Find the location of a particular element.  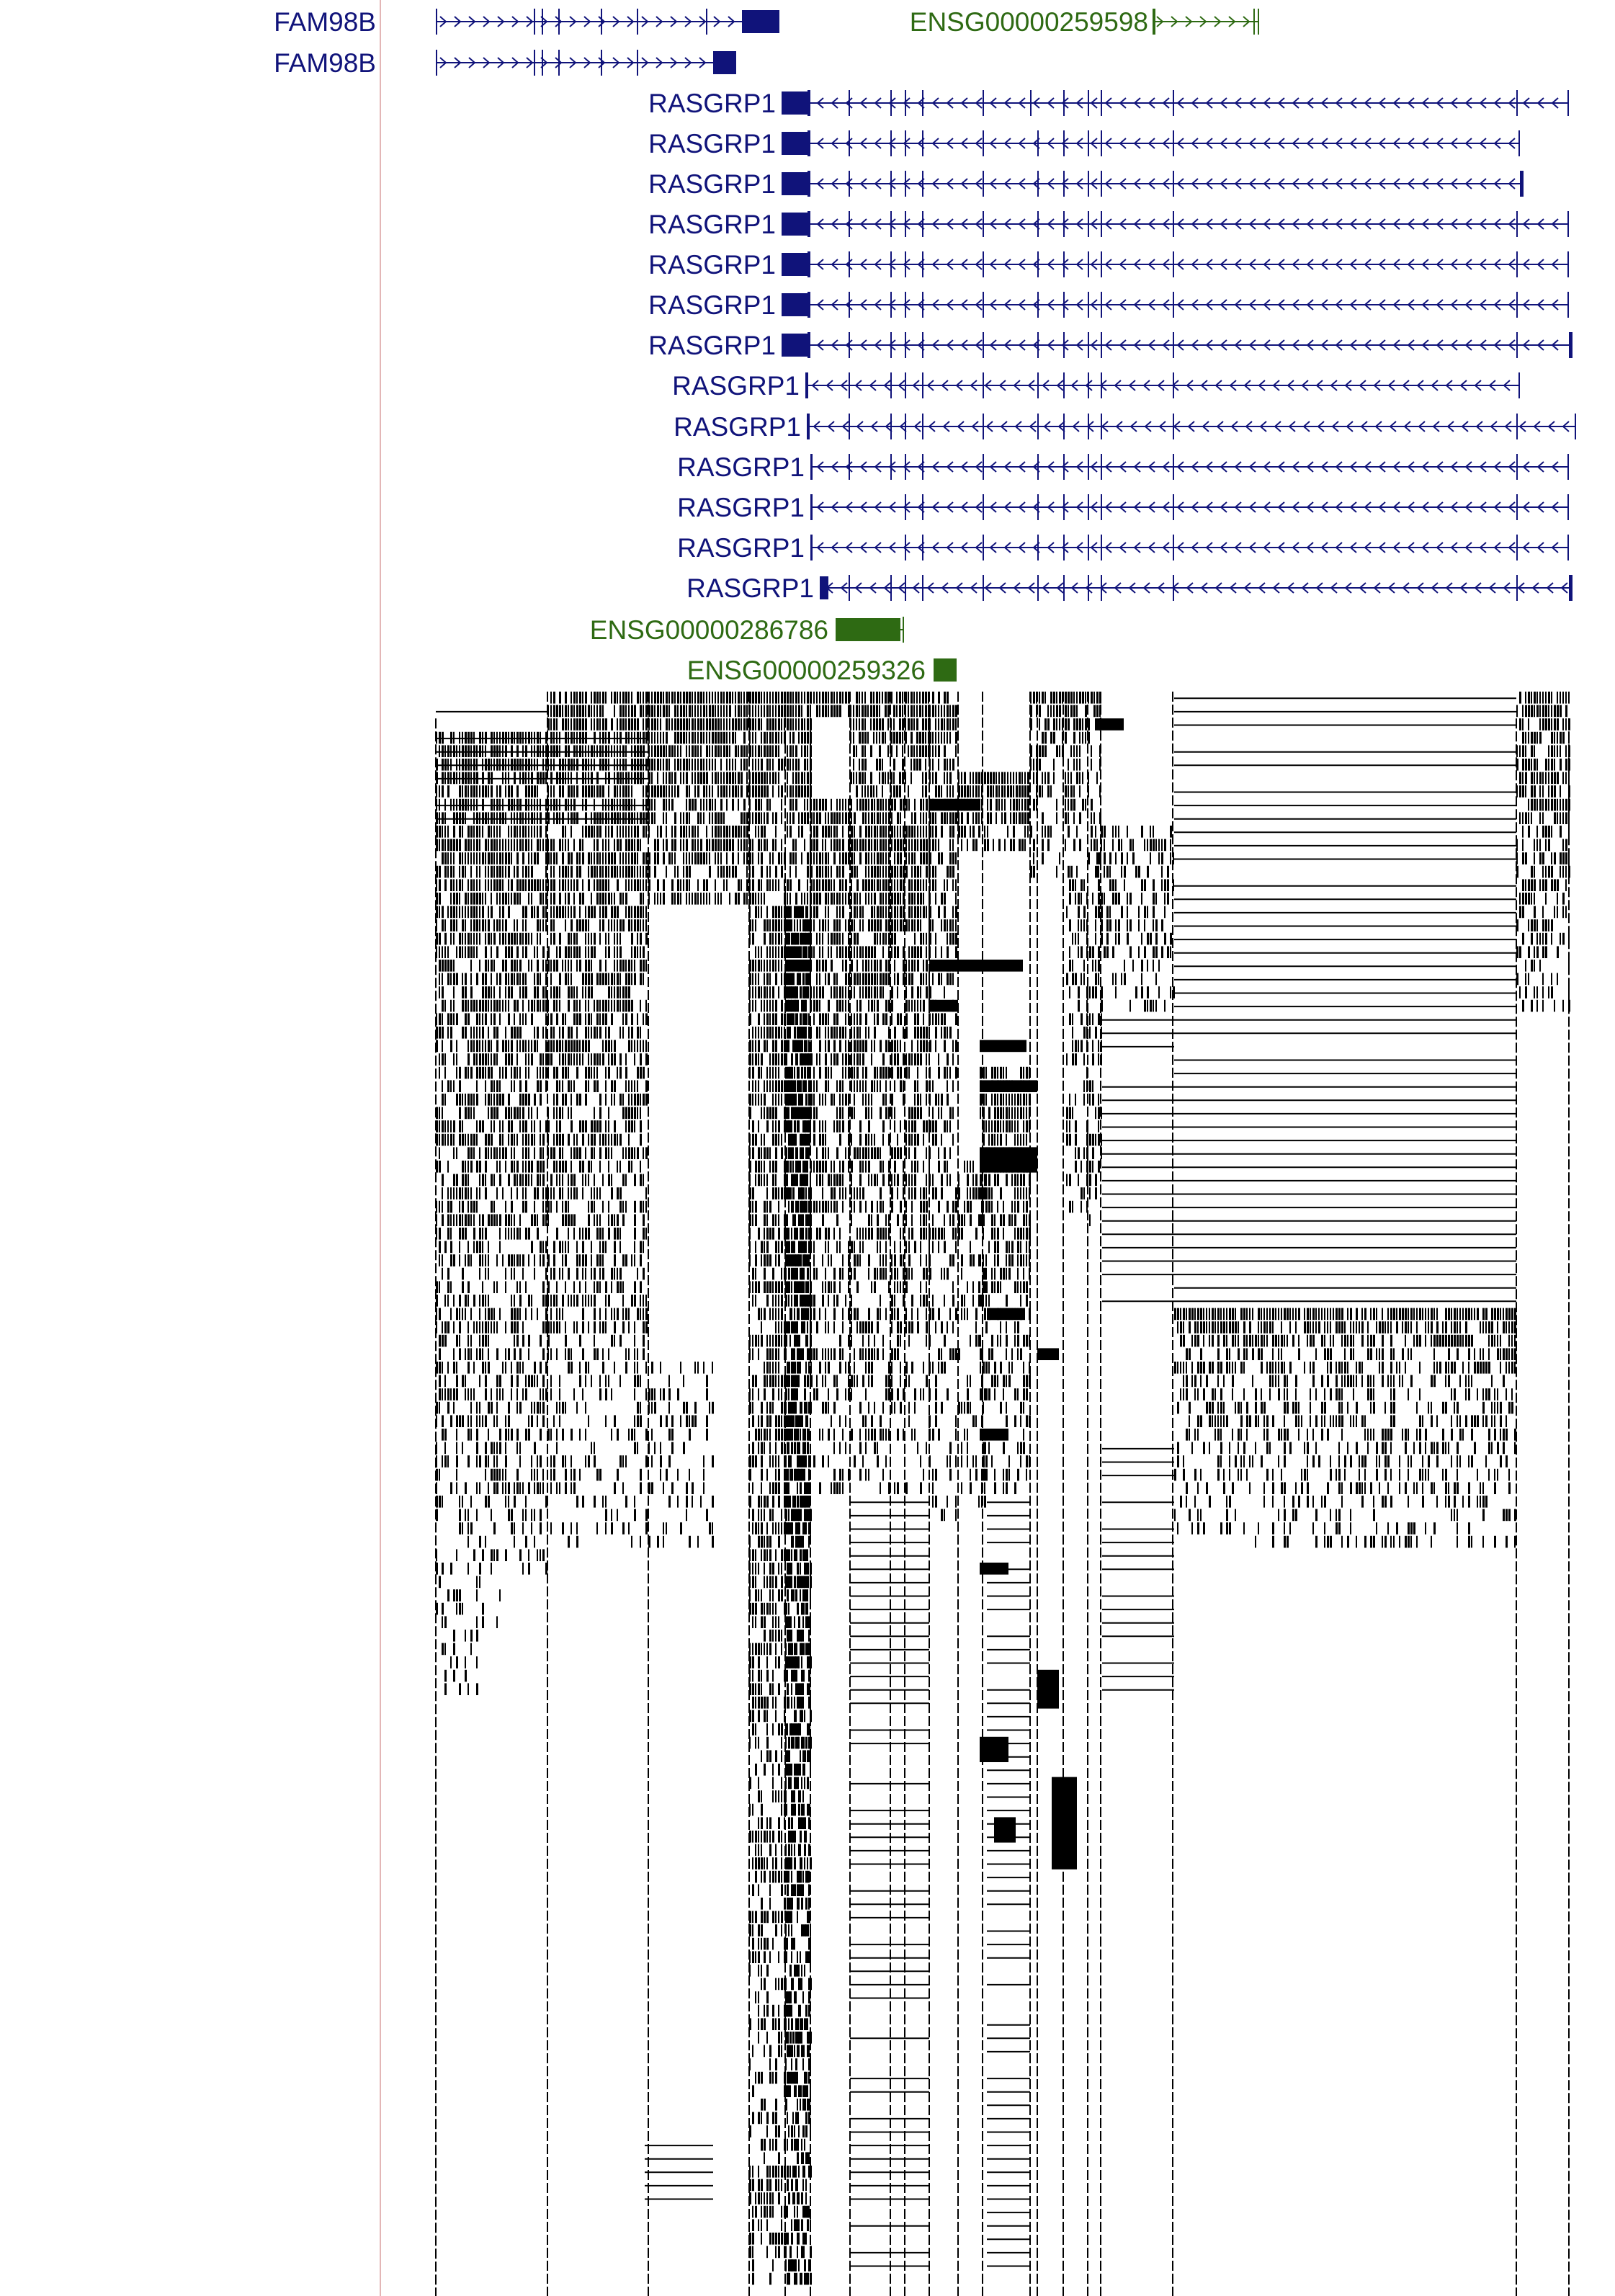

gene-label: ENSG00000259598 is located at coordinates (1029, 22).